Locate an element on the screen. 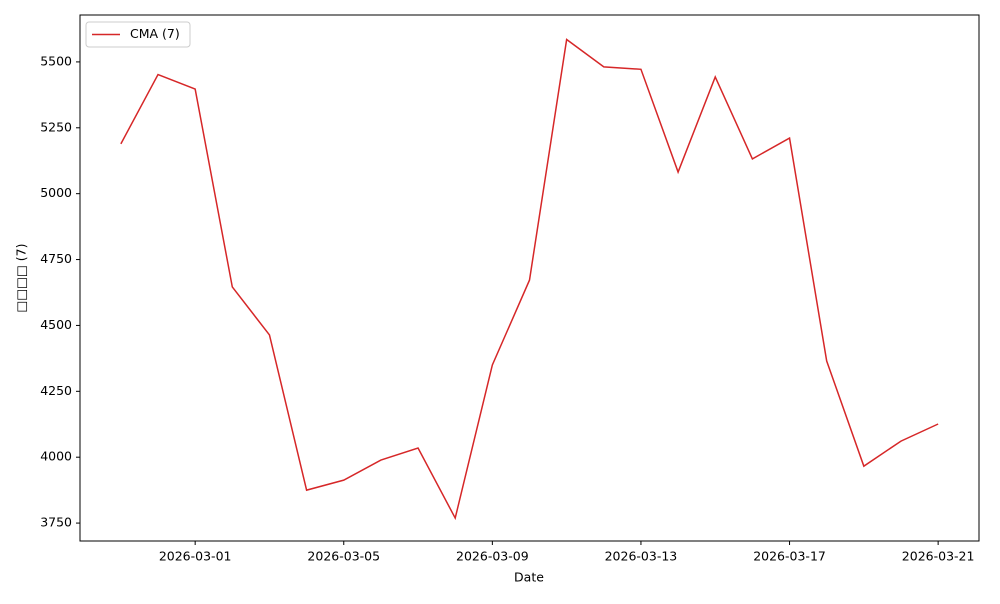 Image resolution: width=1000 pixels, height=604 pixels. x-tick-label: 2026-03-05 is located at coordinates (343, 556).